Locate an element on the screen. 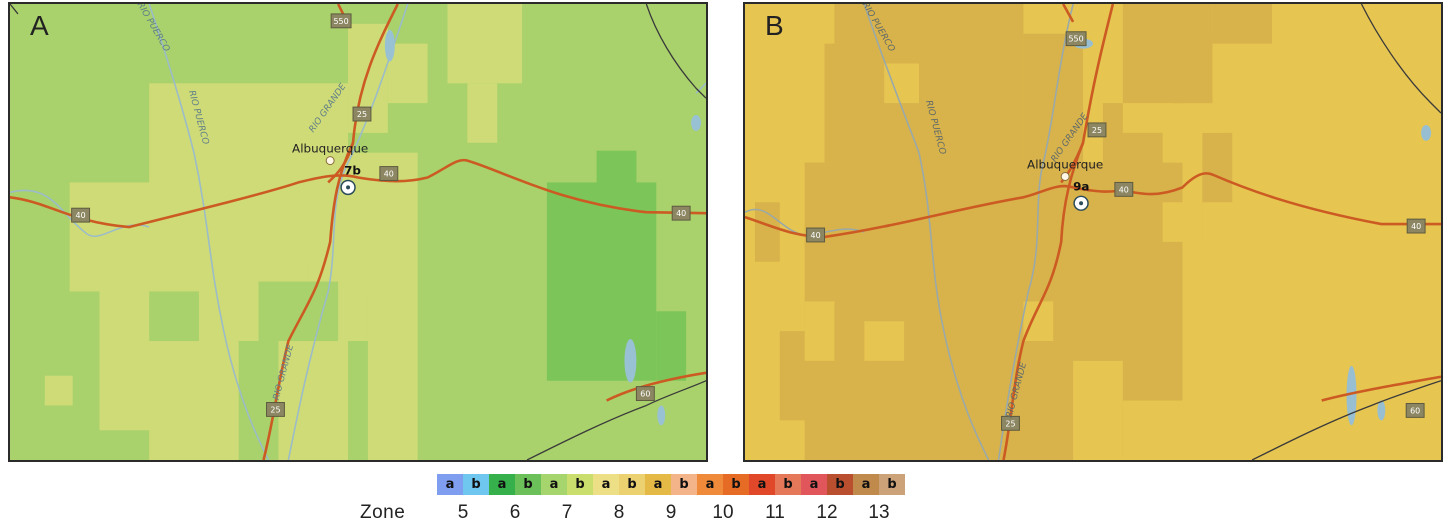 The height and width of the screenshot is (529, 1453). zone-marker-label: 7b is located at coordinates (352, 171).